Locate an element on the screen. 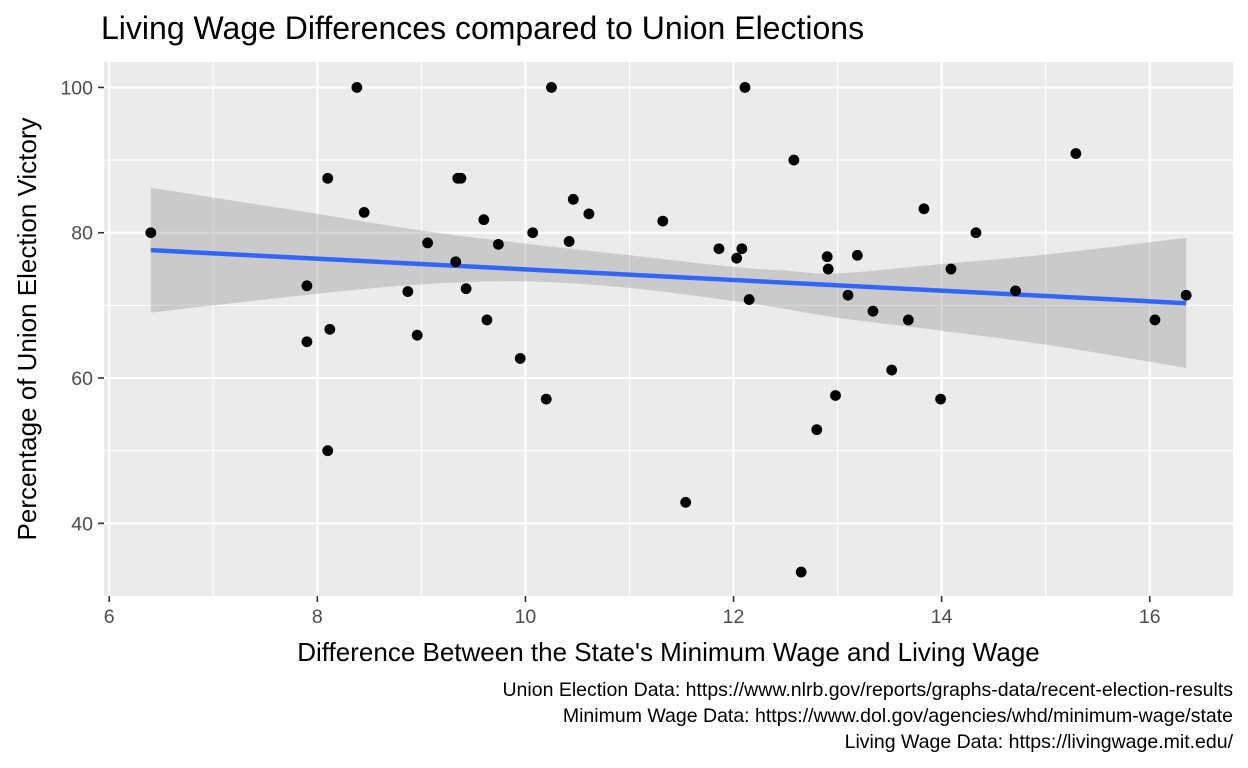  y-tick-label: 80 is located at coordinates (82, 234).